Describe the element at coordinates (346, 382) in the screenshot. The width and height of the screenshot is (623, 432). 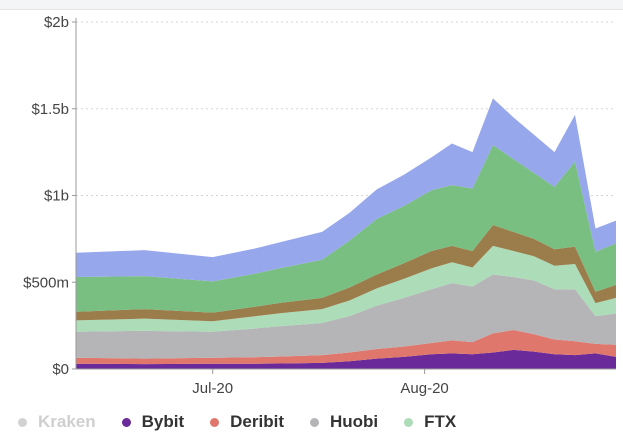
I see `x-axis: Jul-20 Aug-20` at that location.